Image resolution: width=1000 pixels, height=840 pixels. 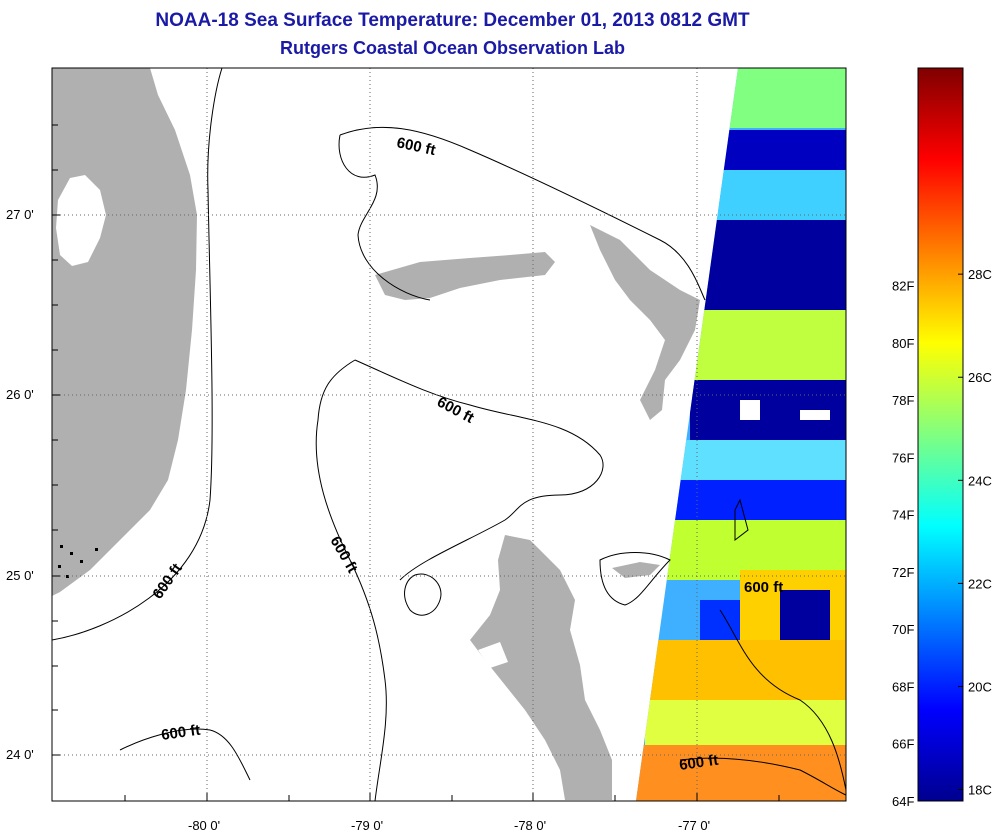 I want to click on colorbar-f-label: 70F, so click(x=903, y=629).